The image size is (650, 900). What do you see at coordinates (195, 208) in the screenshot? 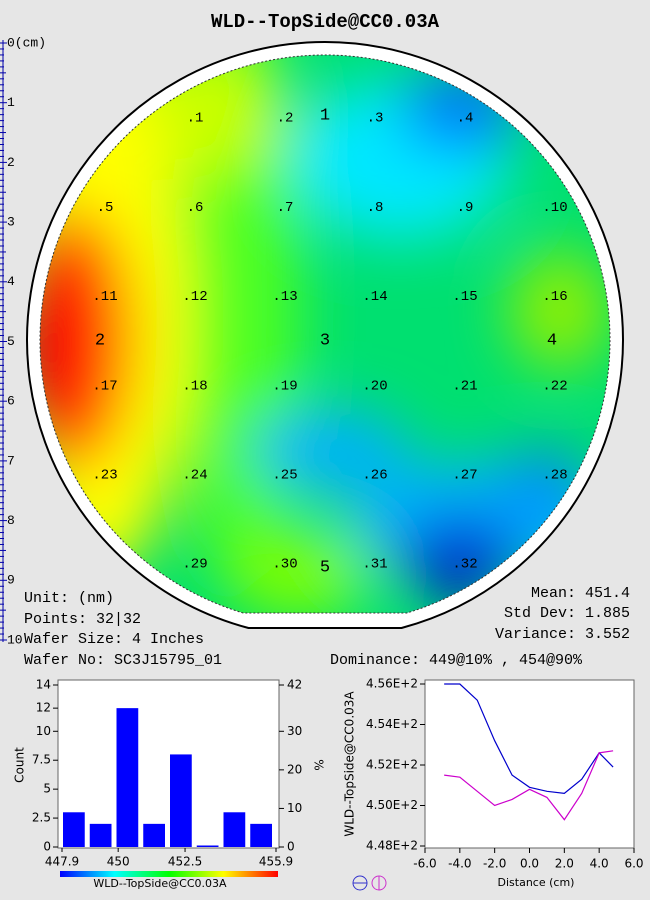
I see `point-label: .6` at bounding box center [195, 208].